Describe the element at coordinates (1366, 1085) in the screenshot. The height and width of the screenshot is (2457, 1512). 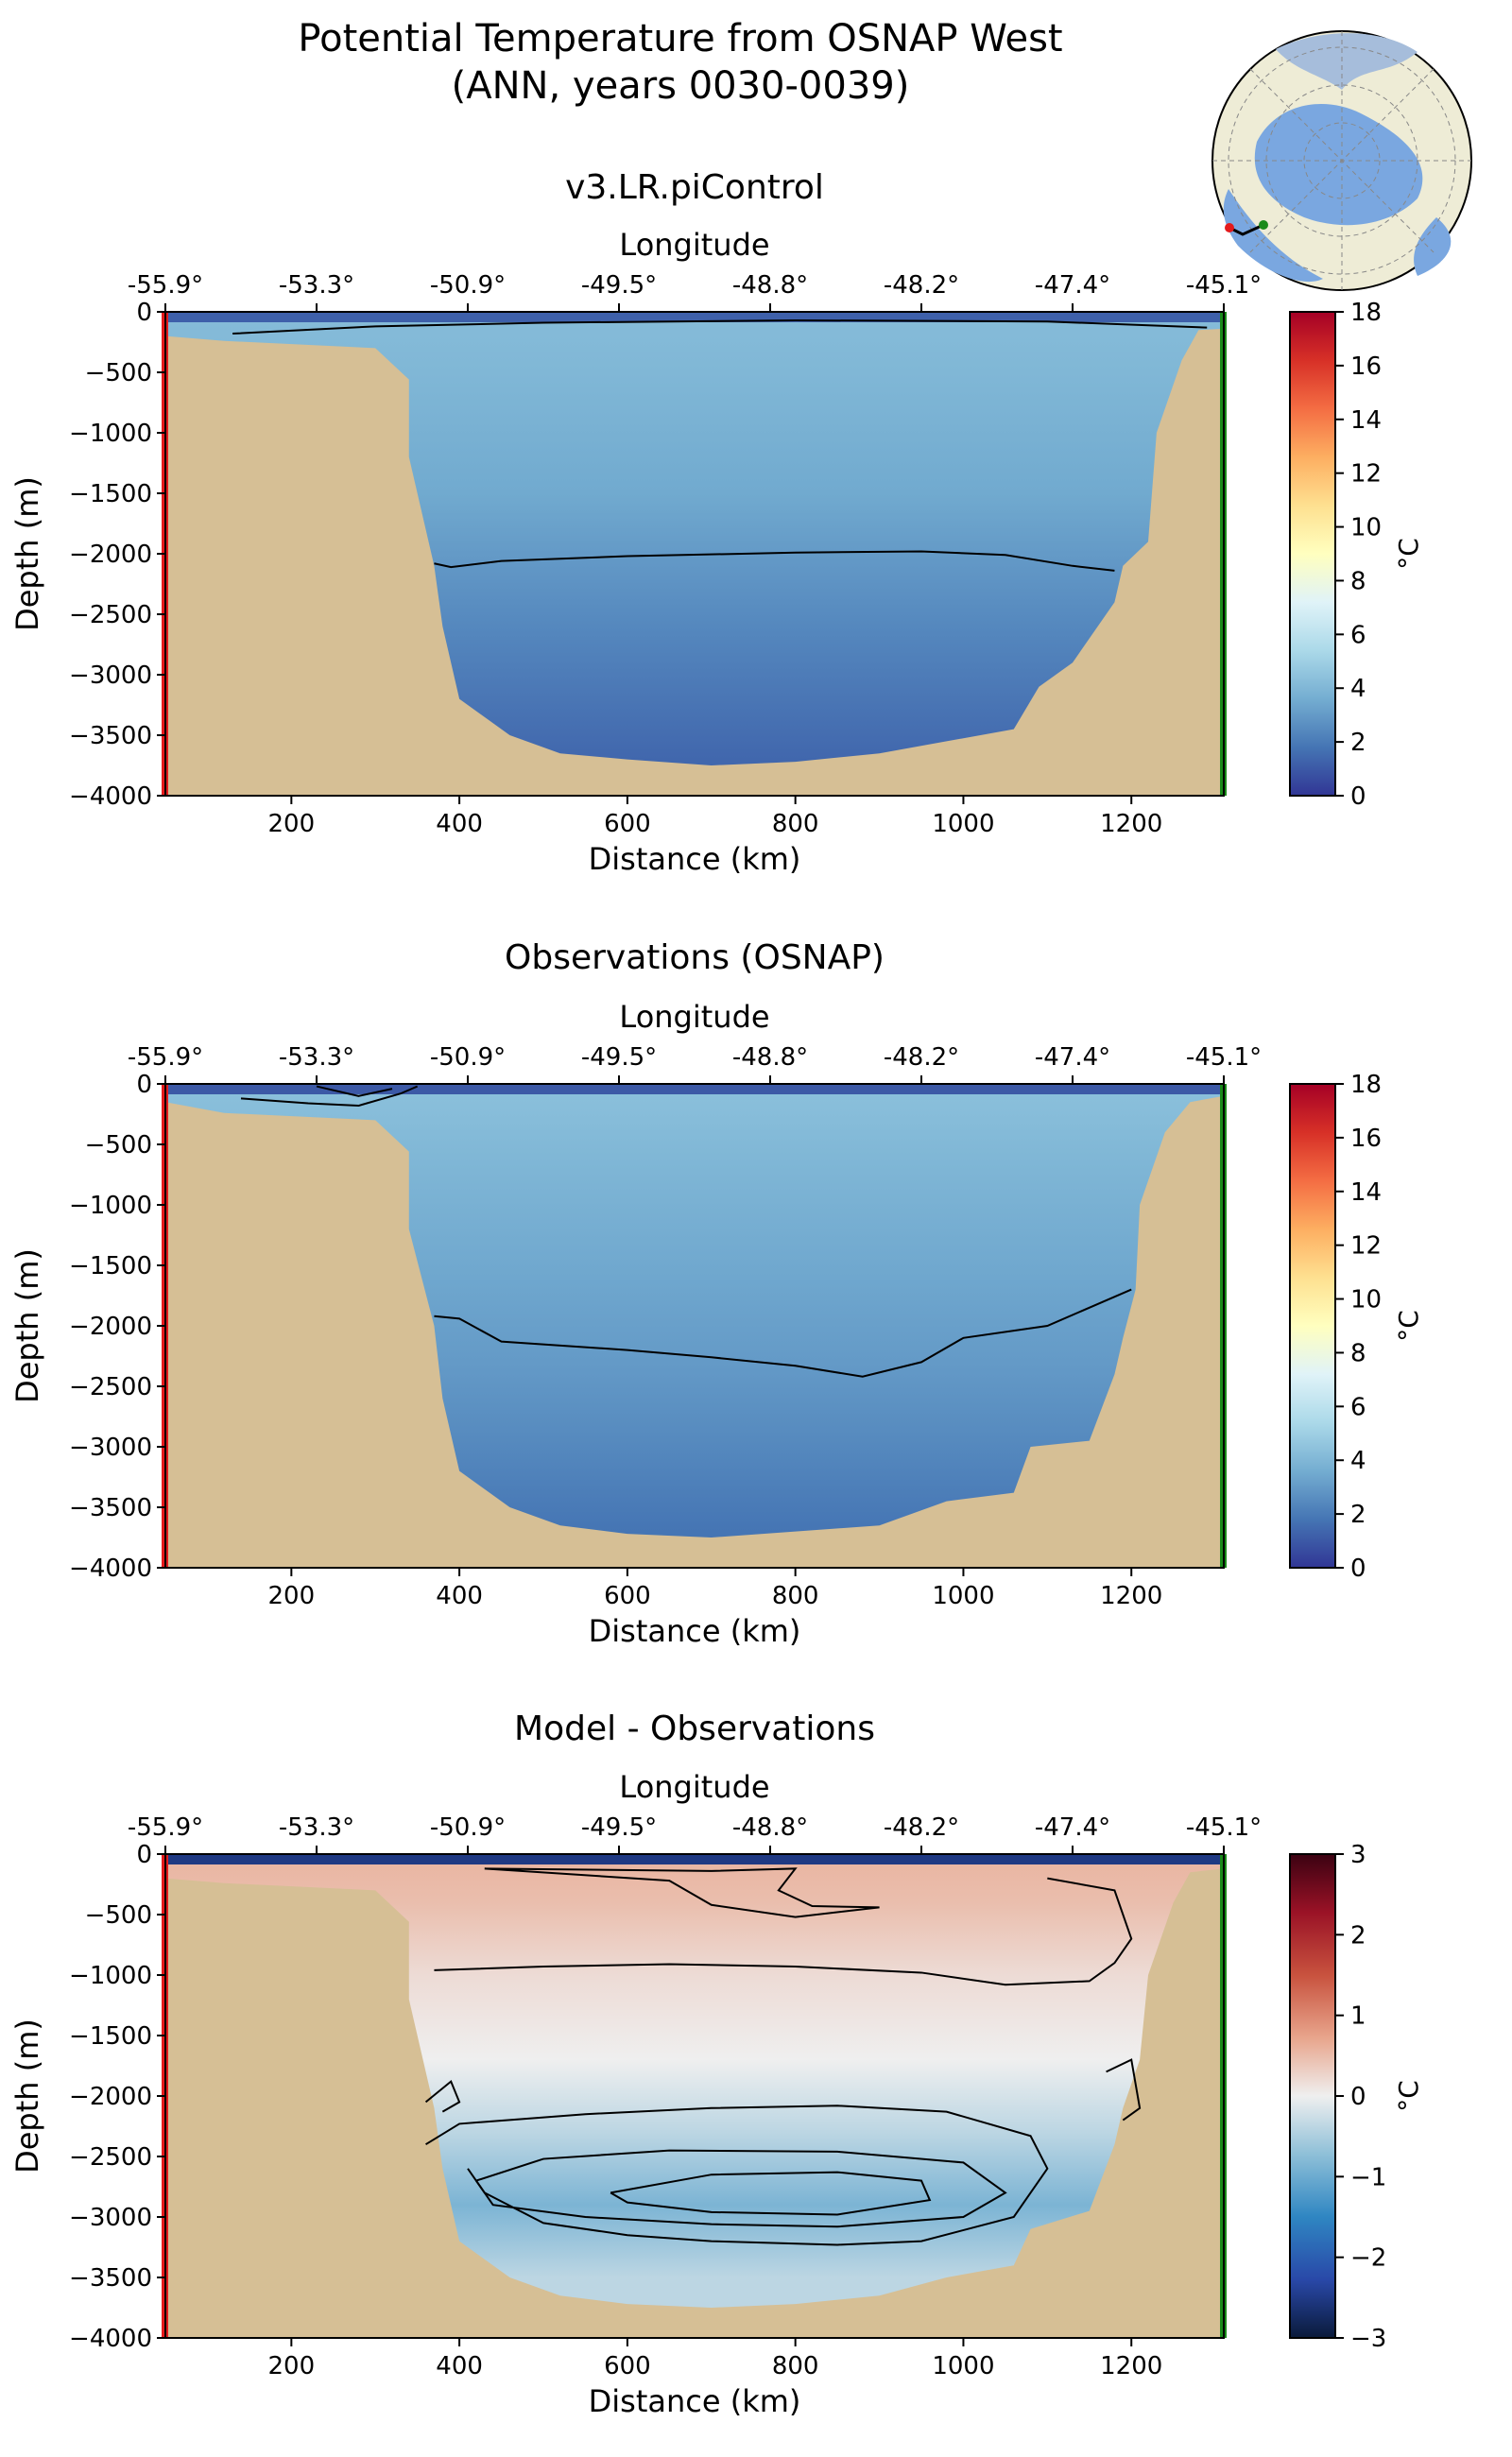
I see `colorbar-tick-label: 18` at that location.